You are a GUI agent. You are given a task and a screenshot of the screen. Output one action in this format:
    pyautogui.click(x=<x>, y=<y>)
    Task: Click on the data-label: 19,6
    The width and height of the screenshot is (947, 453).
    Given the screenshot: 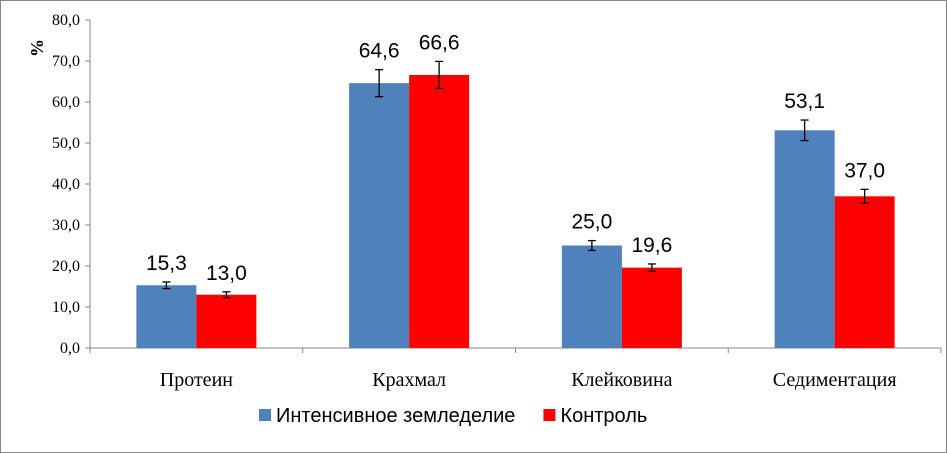 What is the action you would take?
    pyautogui.click(x=651, y=245)
    